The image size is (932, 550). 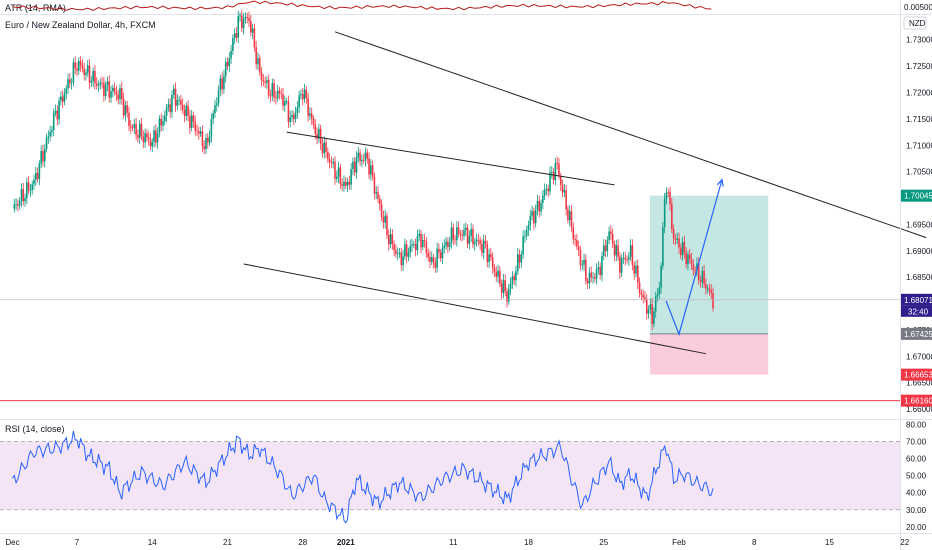 I want to click on date-tick-label: 7, so click(x=77, y=542).